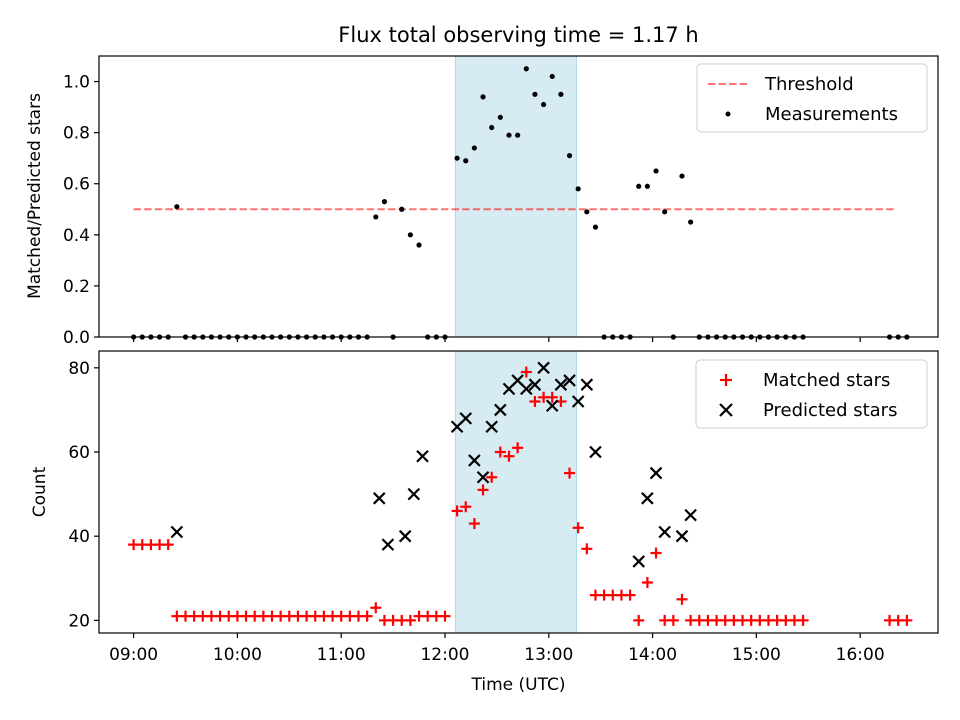 The image size is (960, 720). I want to click on y-tick-label: 0.8, so click(76, 134).